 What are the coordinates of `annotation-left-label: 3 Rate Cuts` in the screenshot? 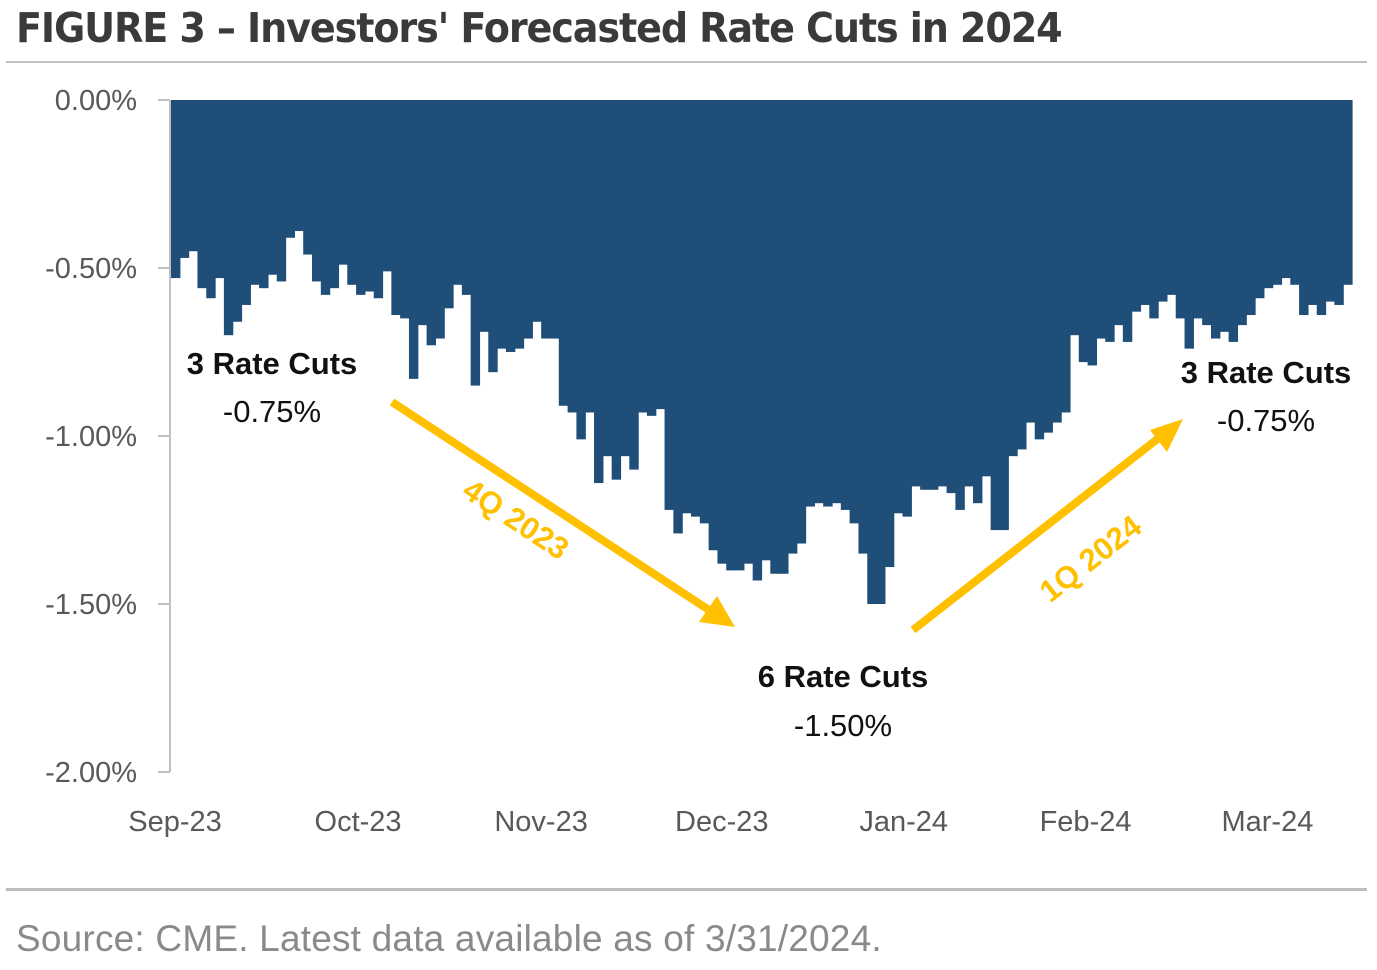 It's located at (272, 363).